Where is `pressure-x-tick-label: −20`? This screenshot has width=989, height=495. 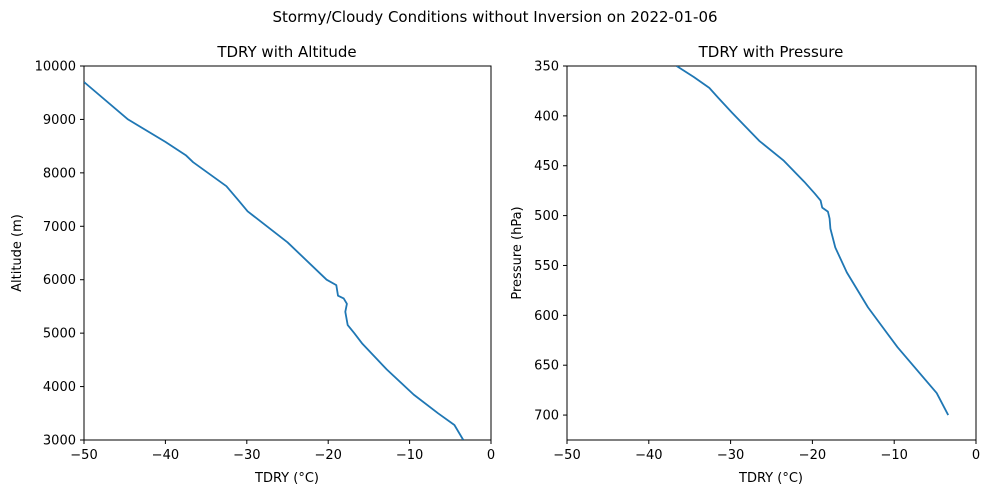
pressure-x-tick-label: −20 is located at coordinates (812, 455).